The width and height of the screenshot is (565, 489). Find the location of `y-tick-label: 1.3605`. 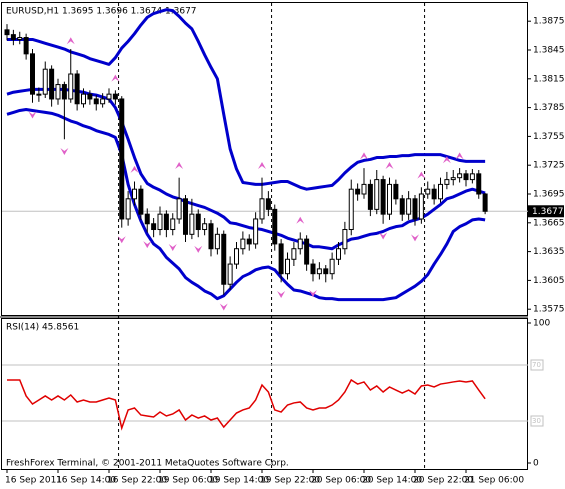

y-tick-label: 1.3605 is located at coordinates (549, 281).